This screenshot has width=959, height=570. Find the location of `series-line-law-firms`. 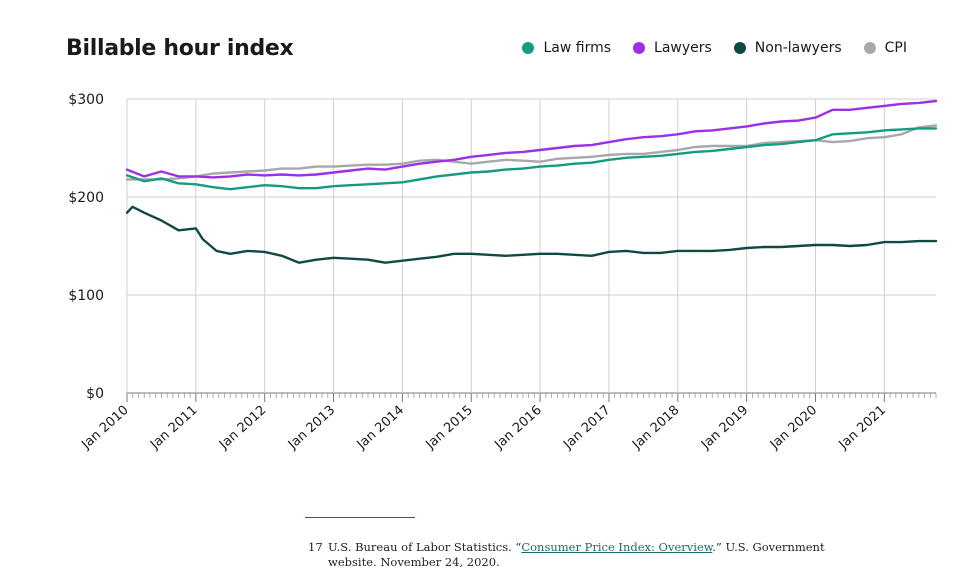

series-line-law-firms is located at coordinates (531, 159).